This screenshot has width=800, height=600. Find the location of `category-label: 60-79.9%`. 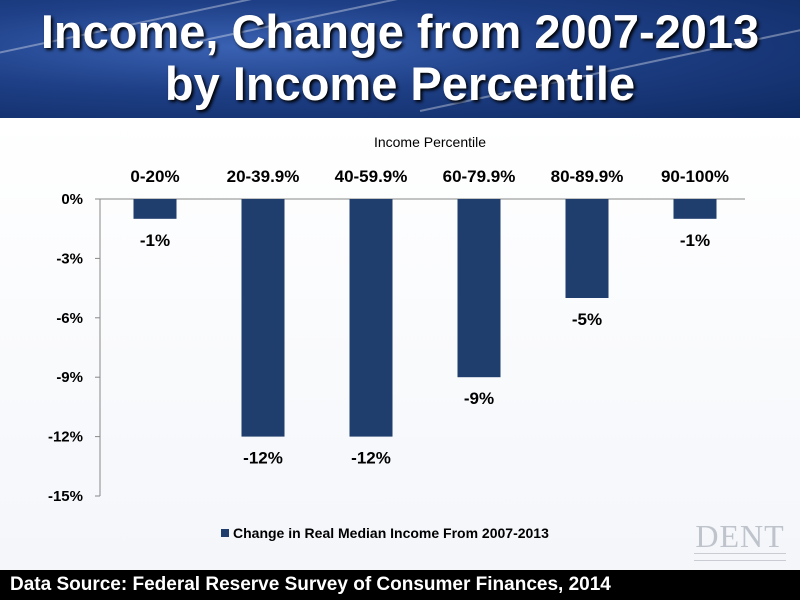

category-label: 60-79.9% is located at coordinates (479, 176).